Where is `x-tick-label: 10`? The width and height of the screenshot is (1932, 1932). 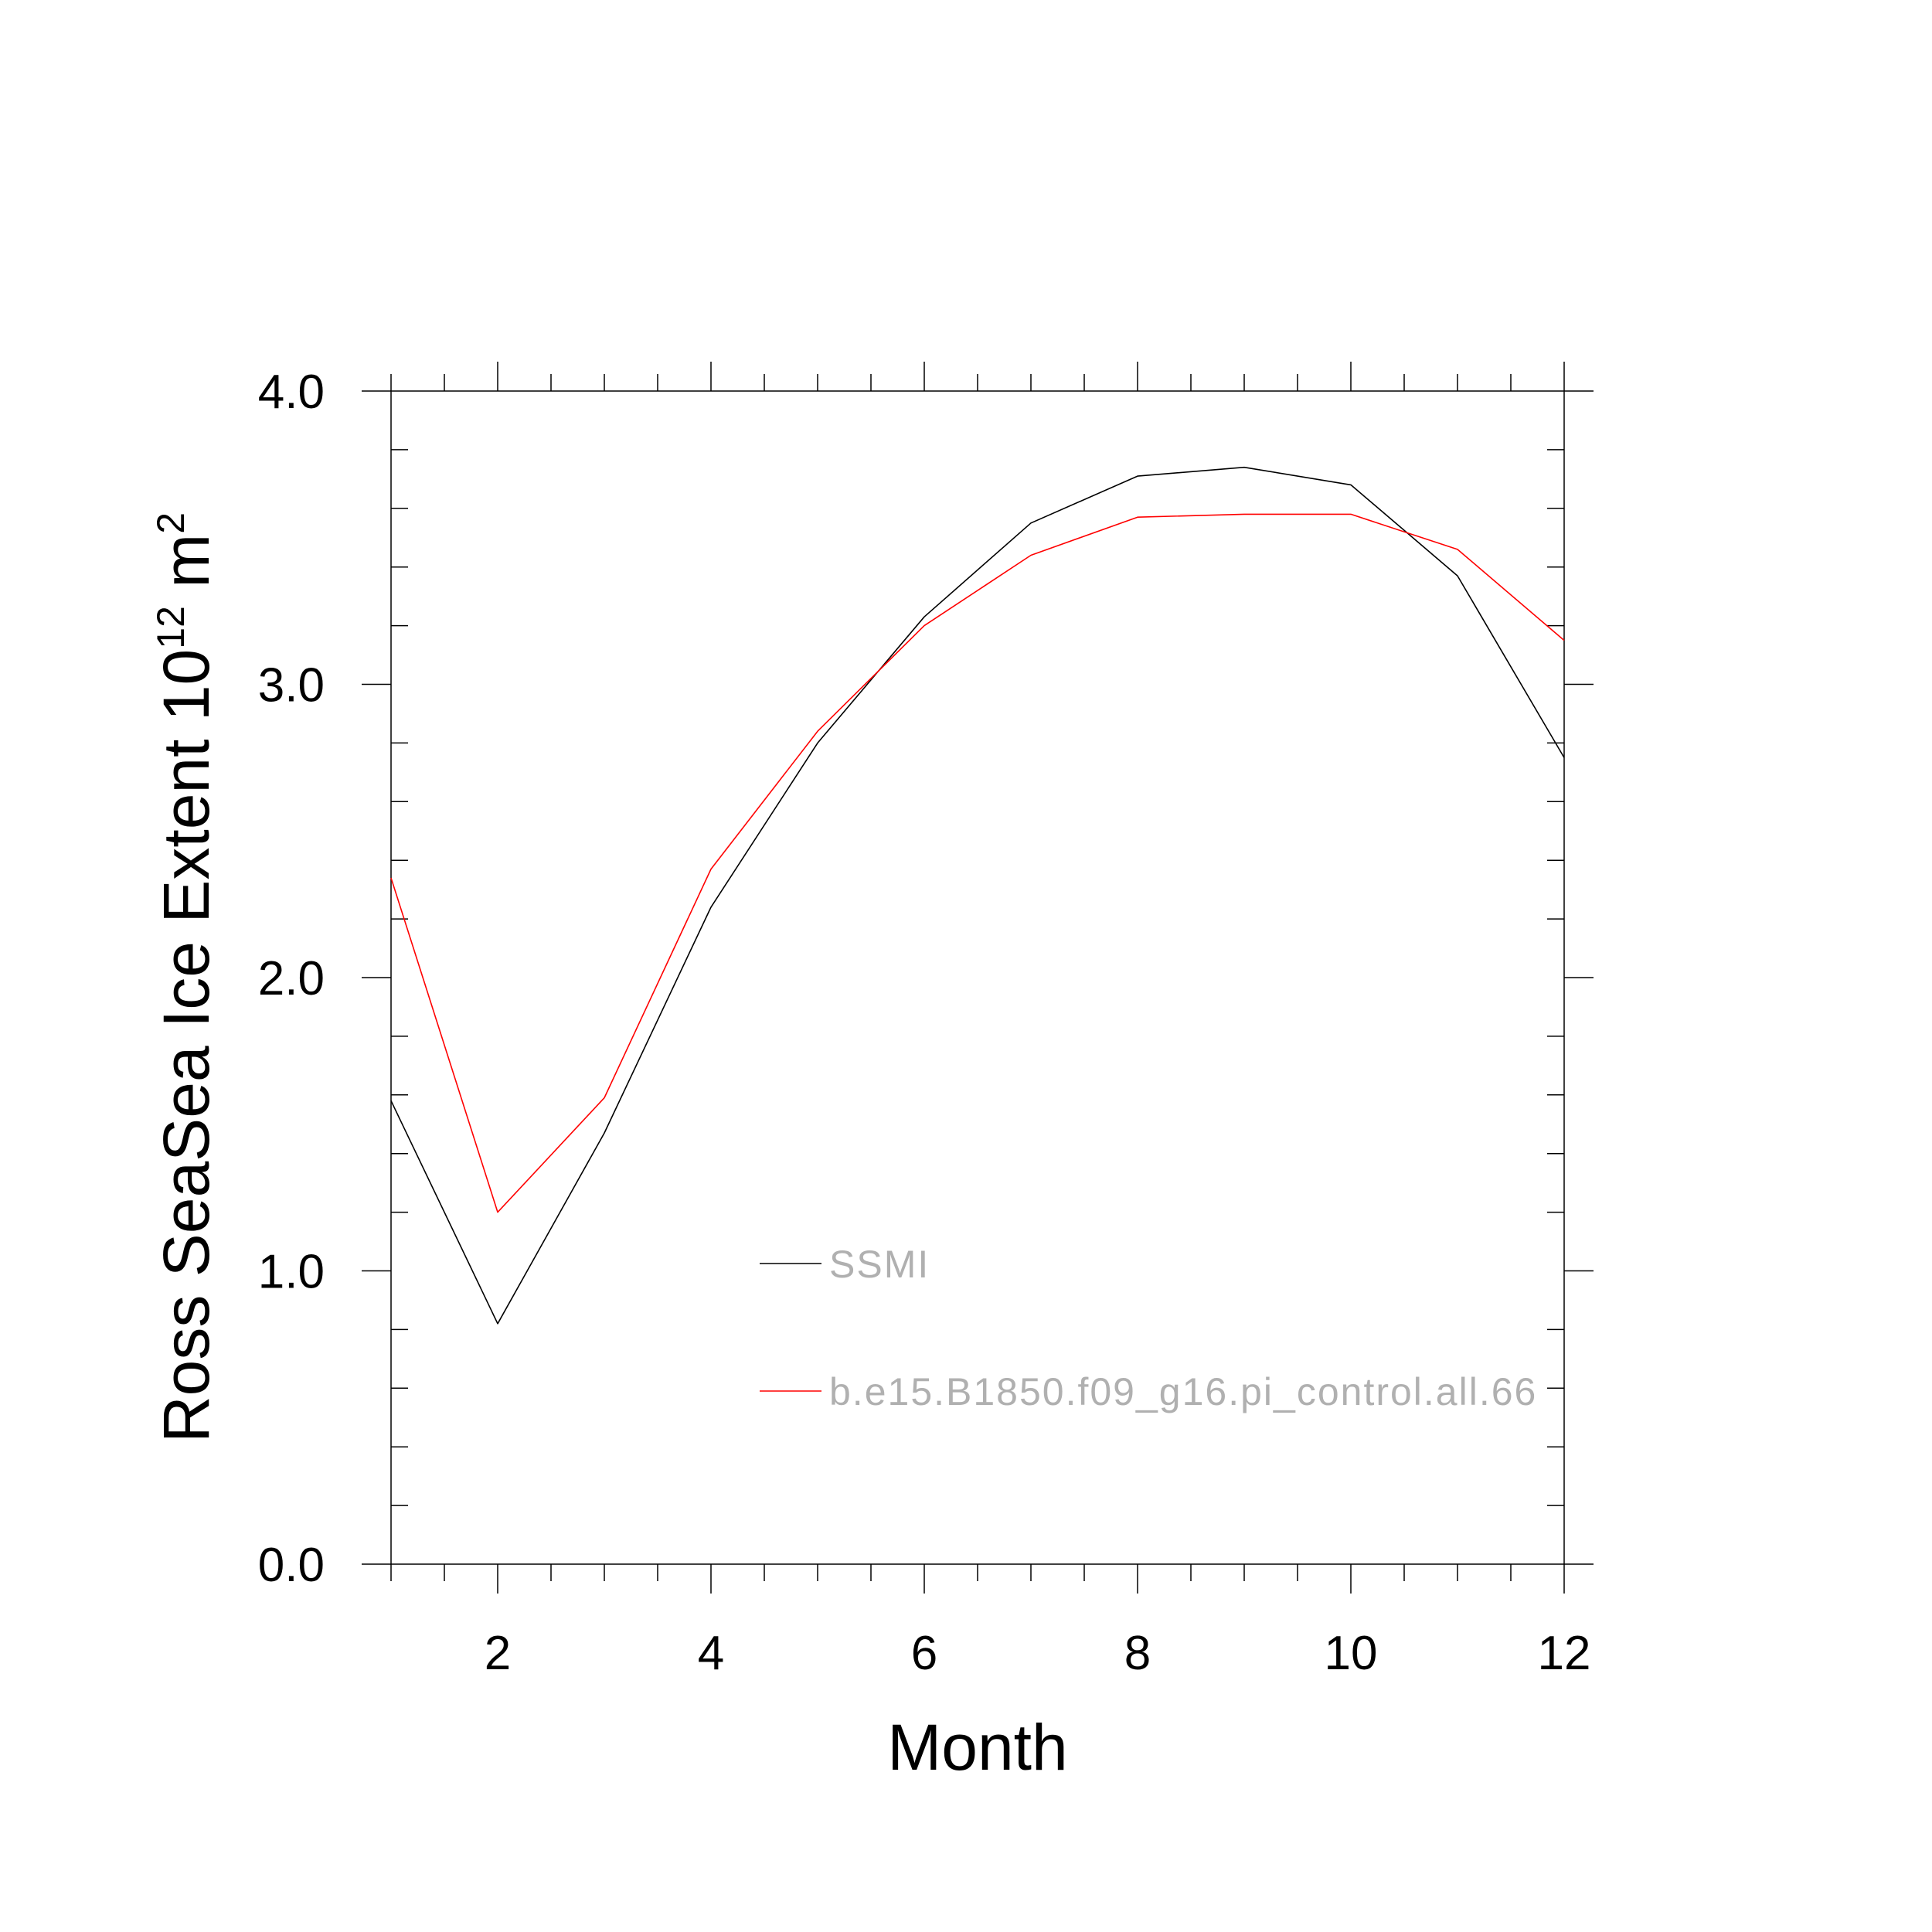
x-tick-label: 10 is located at coordinates (1352, 1654).